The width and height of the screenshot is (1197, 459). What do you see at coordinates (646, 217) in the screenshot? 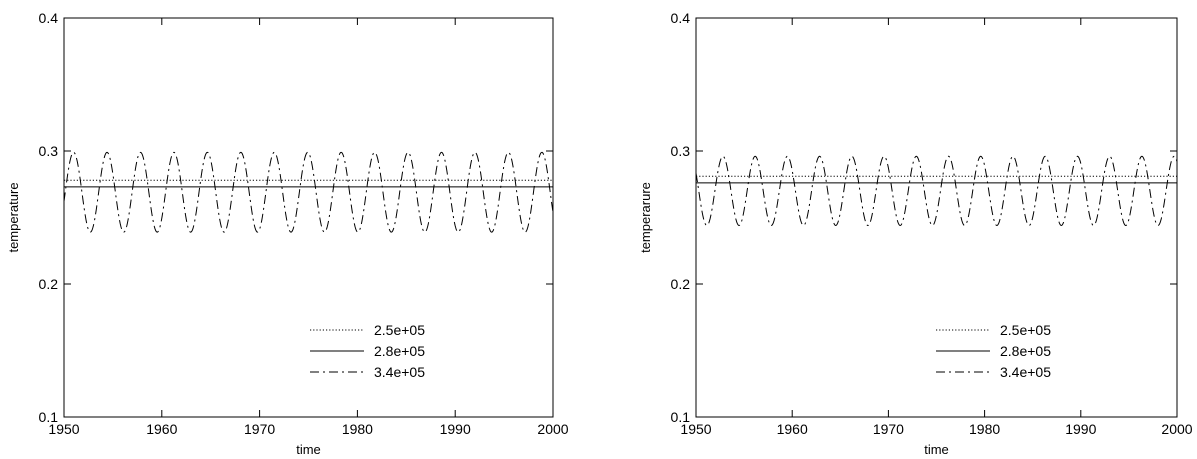
I see `y-axis-label: temperarure` at bounding box center [646, 217].